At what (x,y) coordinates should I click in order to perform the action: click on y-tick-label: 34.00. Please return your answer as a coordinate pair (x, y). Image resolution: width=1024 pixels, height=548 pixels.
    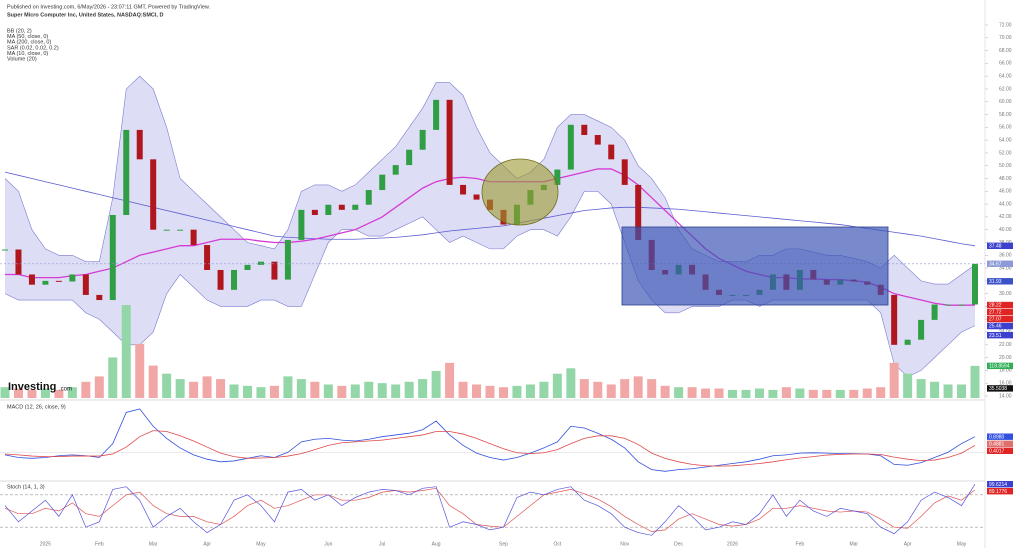
    Looking at the image, I should click on (1005, 268).